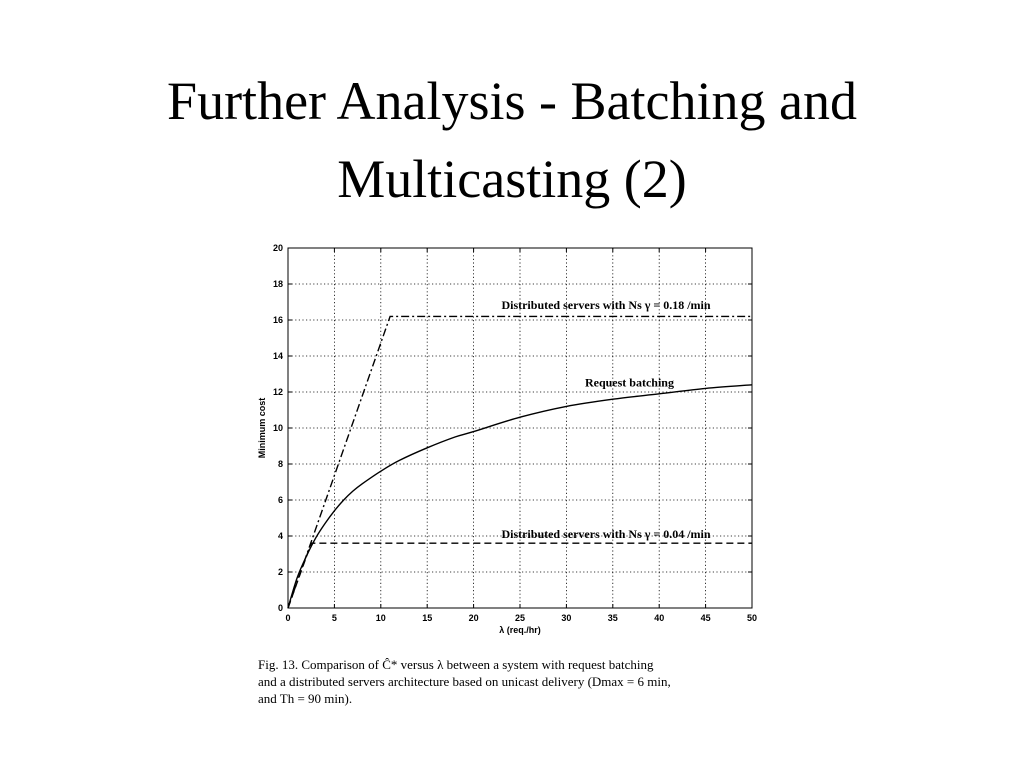 The image size is (1024, 768). What do you see at coordinates (305, 698) in the screenshot?
I see `caption-line-3: and Th = 90 min).` at bounding box center [305, 698].